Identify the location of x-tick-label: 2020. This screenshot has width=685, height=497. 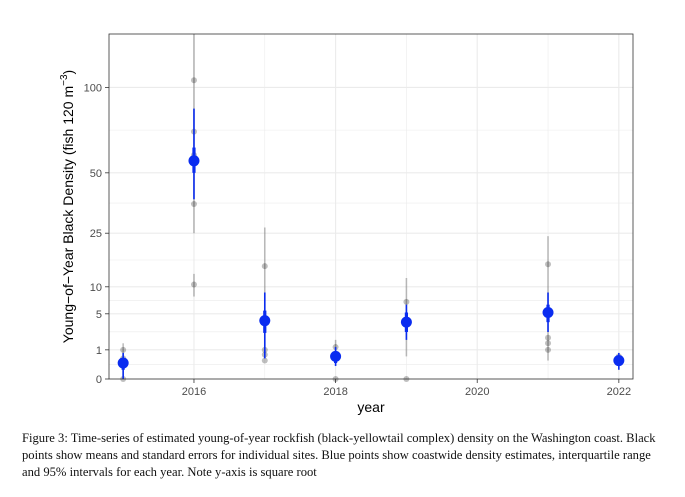
(477, 392).